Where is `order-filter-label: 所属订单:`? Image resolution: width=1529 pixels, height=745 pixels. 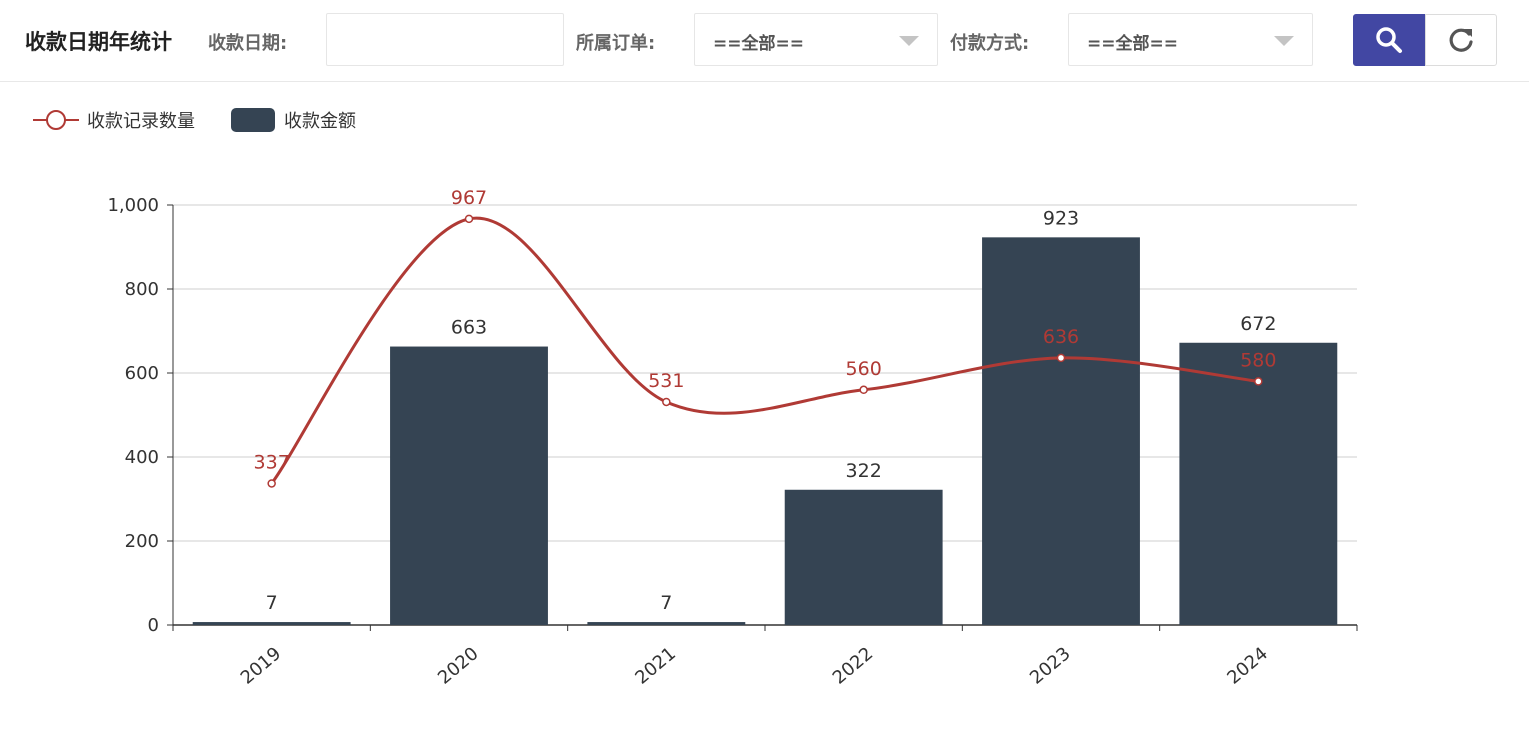 order-filter-label: 所属订单: is located at coordinates (616, 43).